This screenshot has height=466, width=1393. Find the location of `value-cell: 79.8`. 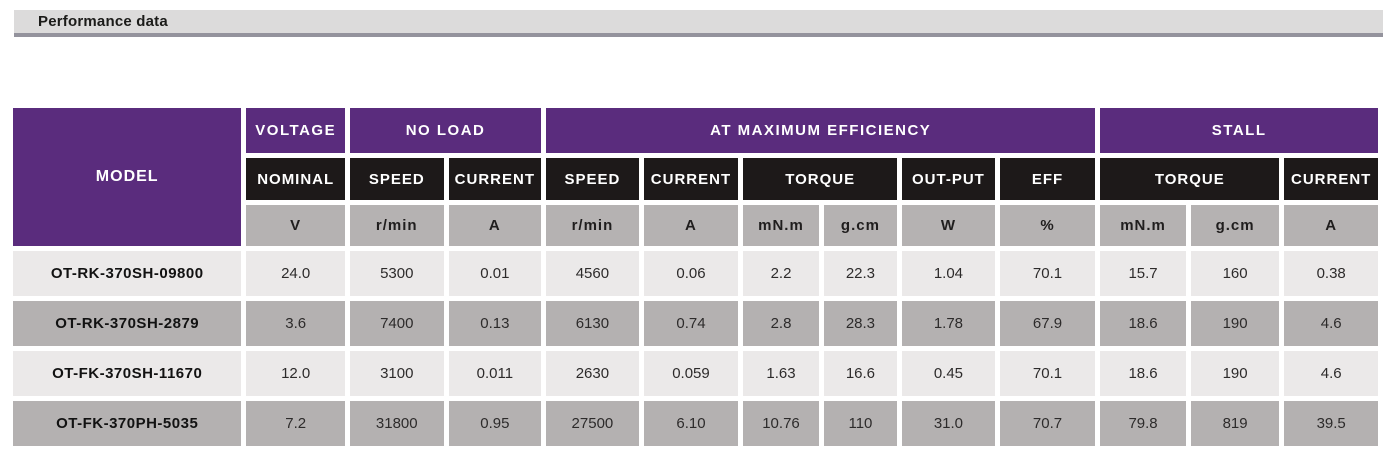

value-cell: 79.8 is located at coordinates (1143, 423).